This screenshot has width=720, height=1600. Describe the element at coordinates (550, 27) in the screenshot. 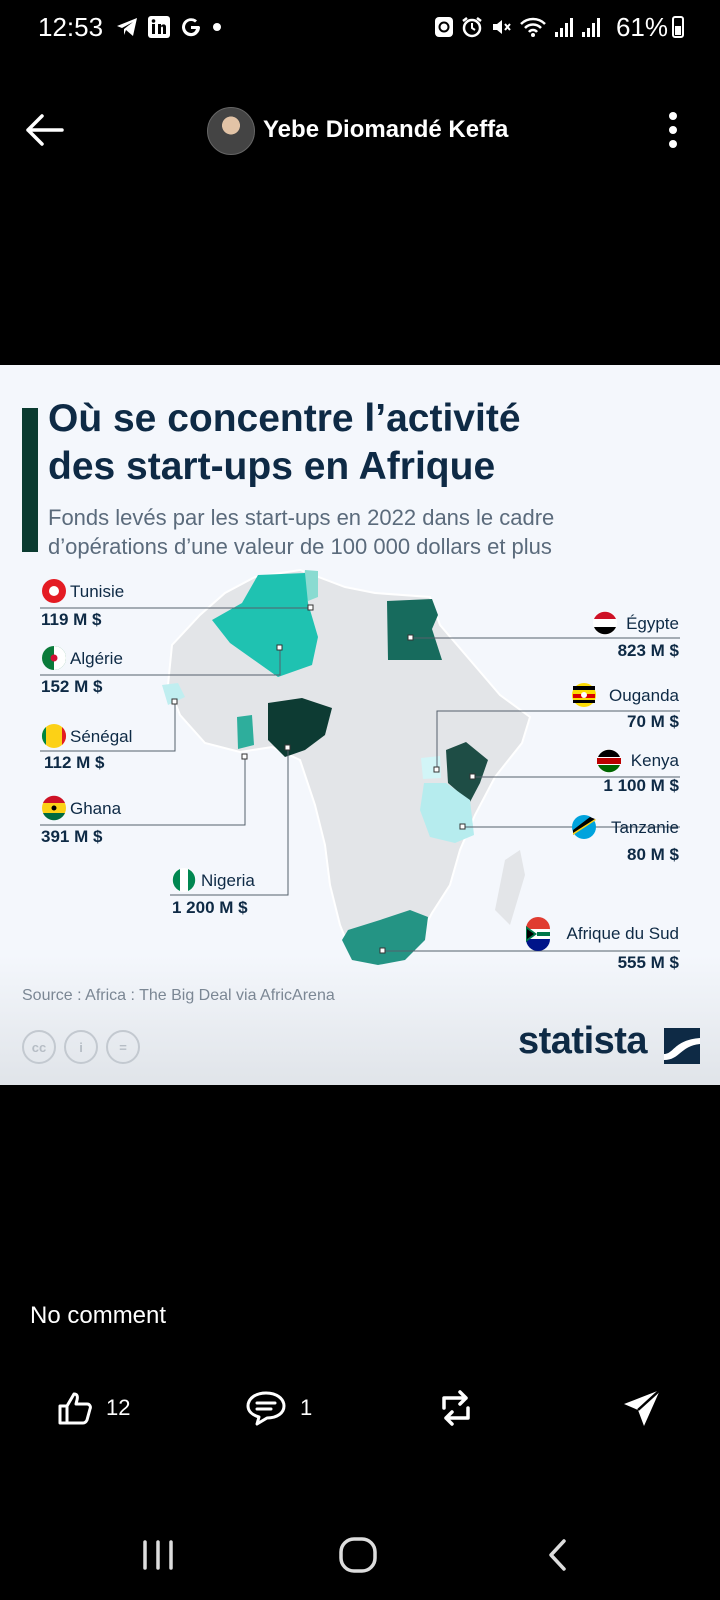

I see `system-icons` at that location.